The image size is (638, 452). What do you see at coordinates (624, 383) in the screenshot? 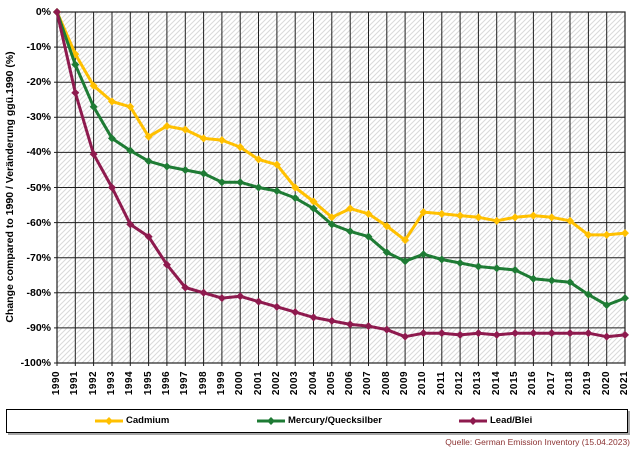
I see `x-tick-label: 2021` at bounding box center [624, 383].